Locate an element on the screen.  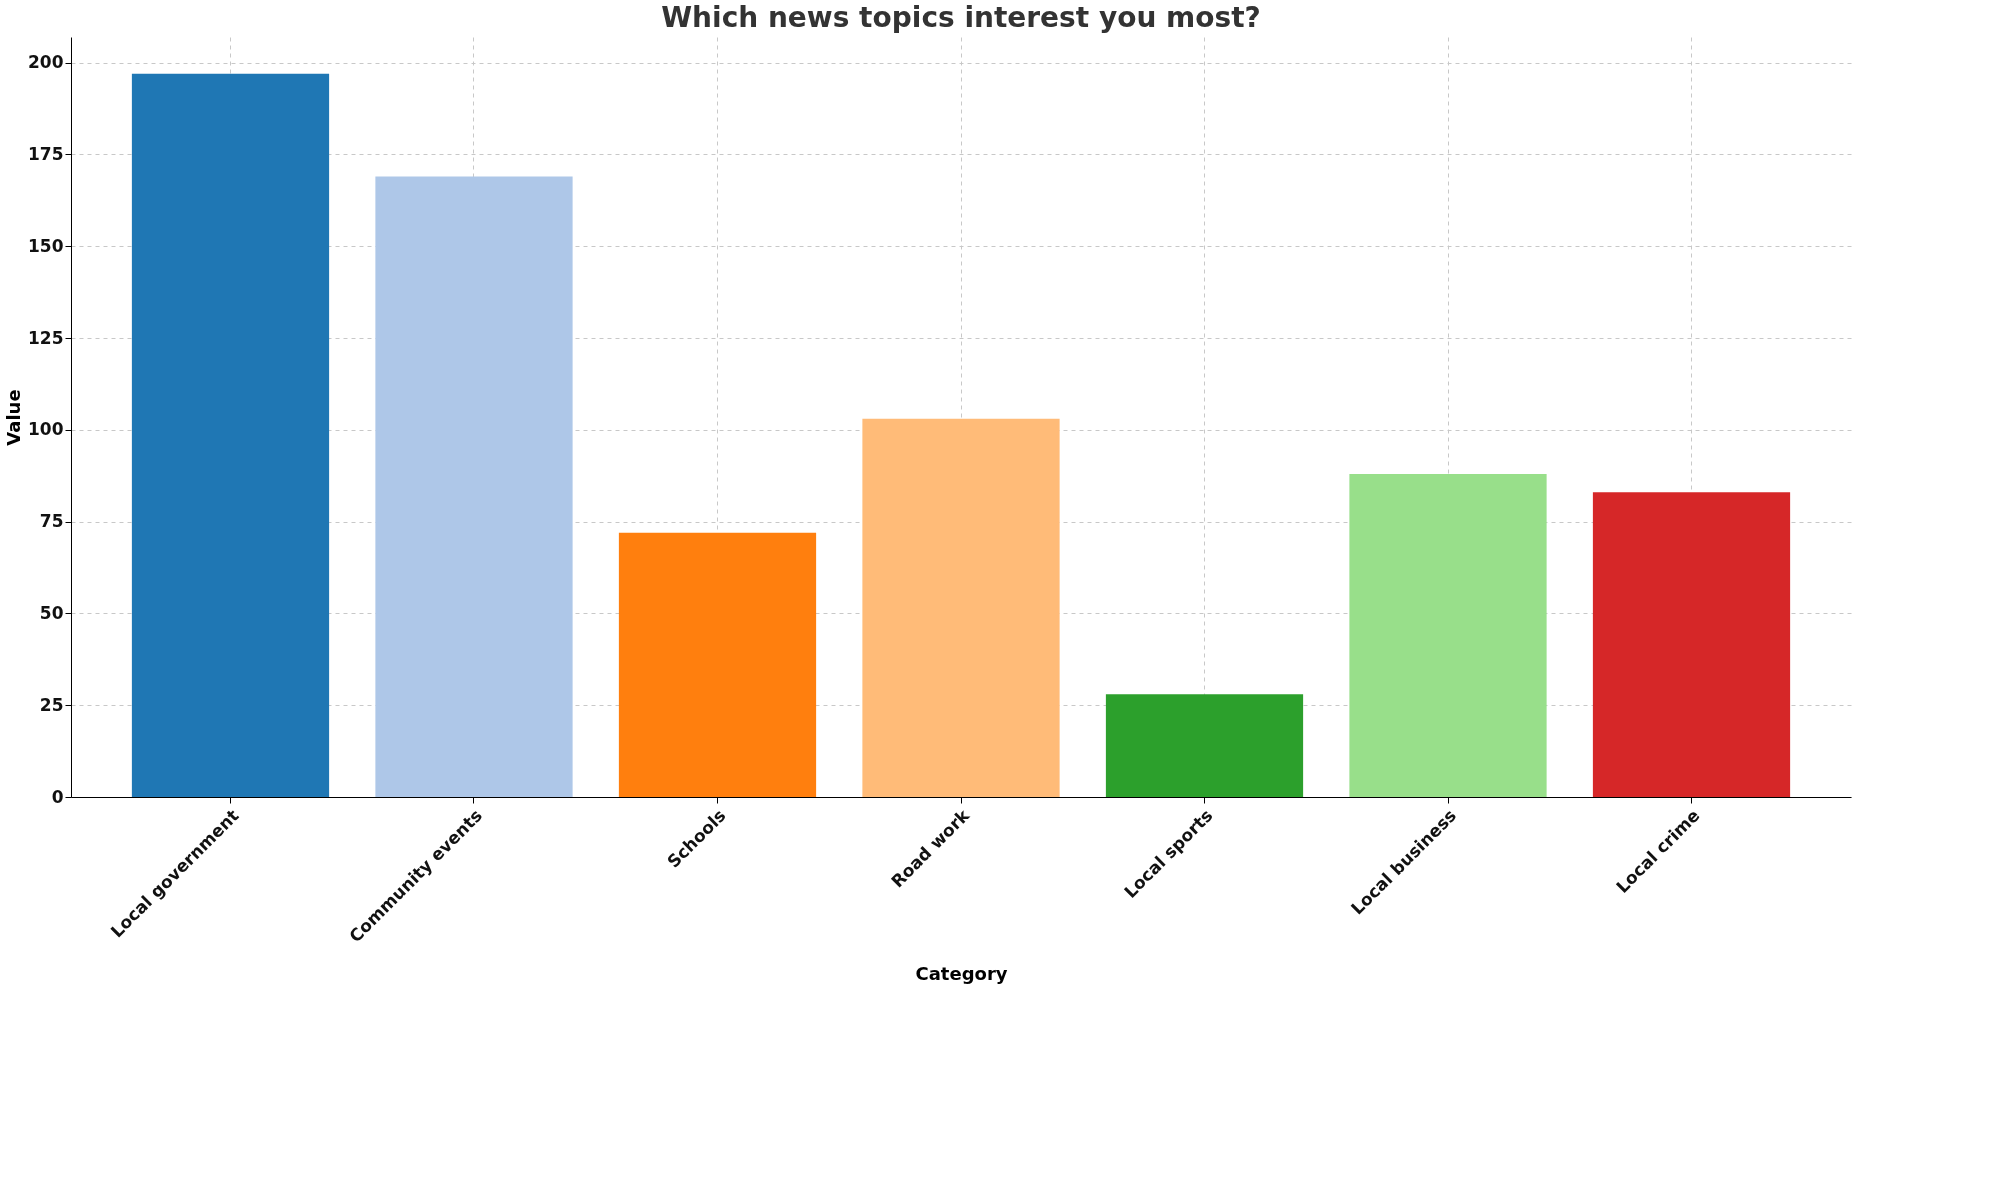
chart-title: Which news topics interest you most? is located at coordinates (961, 17).